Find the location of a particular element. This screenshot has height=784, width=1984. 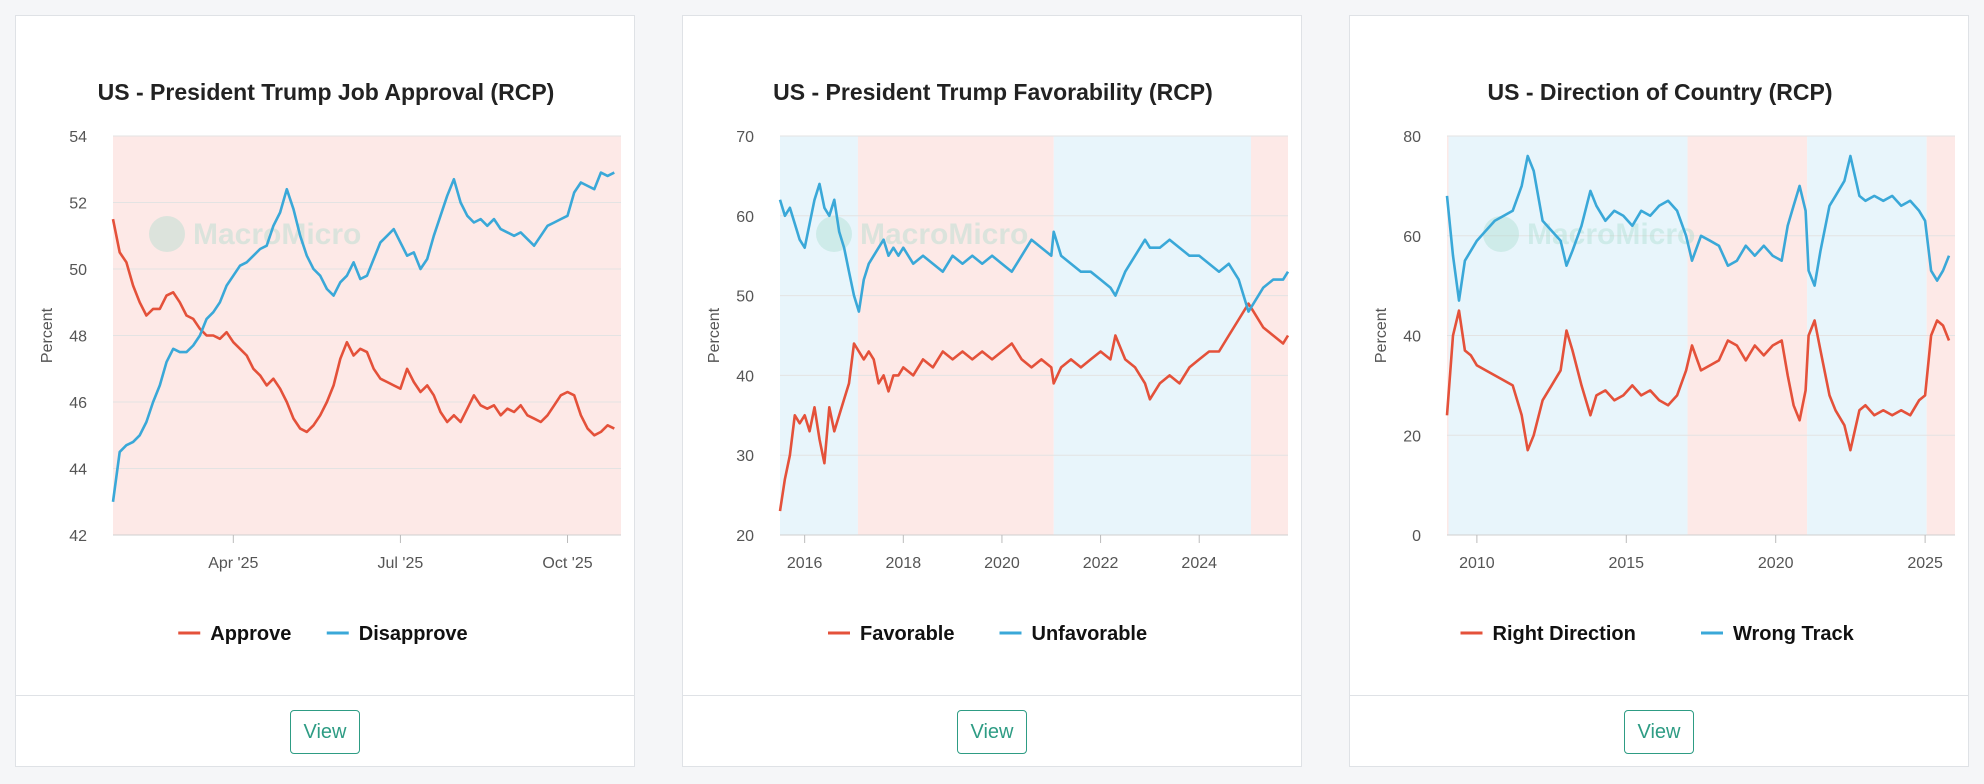

y-tick-label: 44 is located at coordinates (78, 470).